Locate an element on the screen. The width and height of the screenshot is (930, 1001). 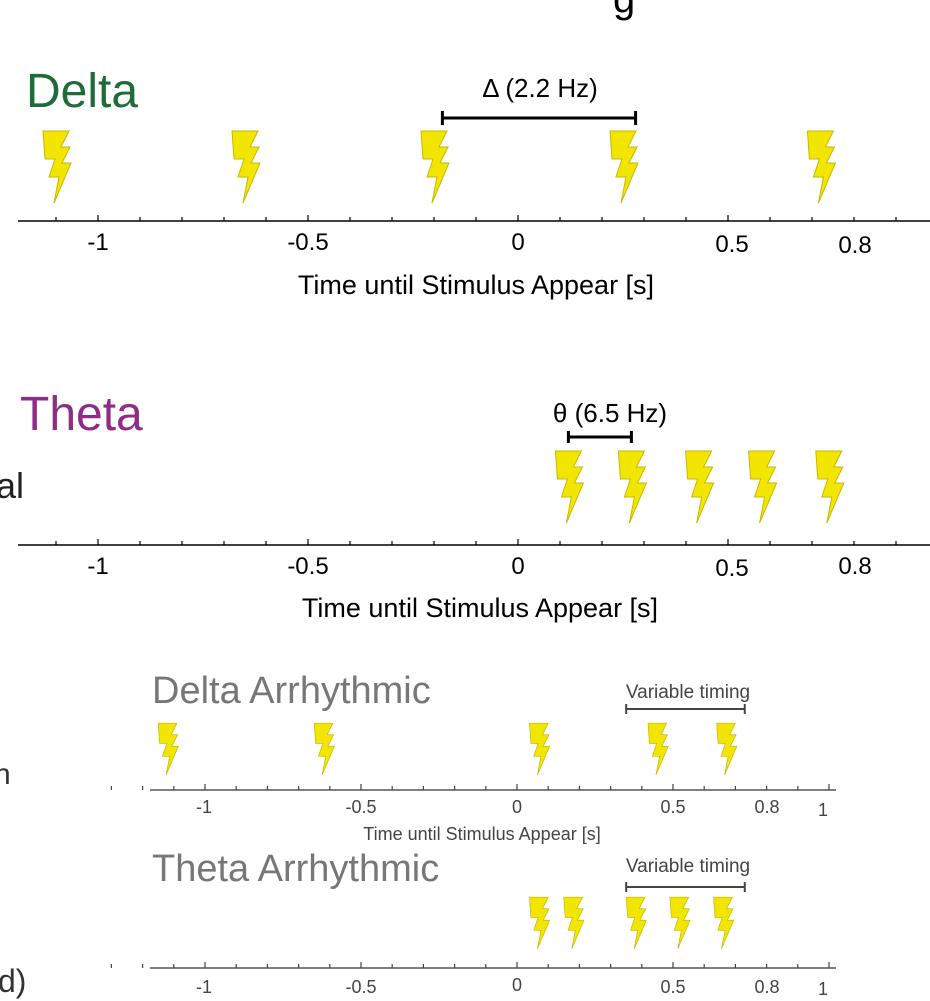
delta-arrhythmic-axis-ticks is located at coordinates (470, 787).